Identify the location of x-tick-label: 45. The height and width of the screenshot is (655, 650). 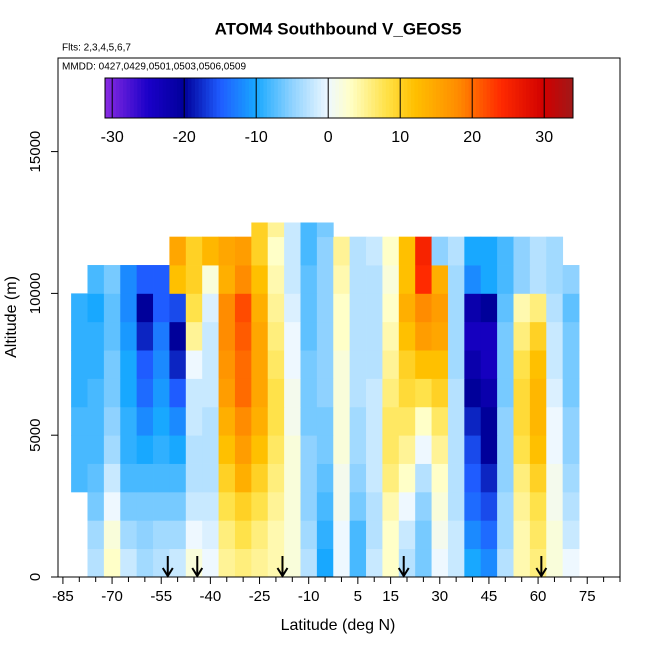
(489, 596).